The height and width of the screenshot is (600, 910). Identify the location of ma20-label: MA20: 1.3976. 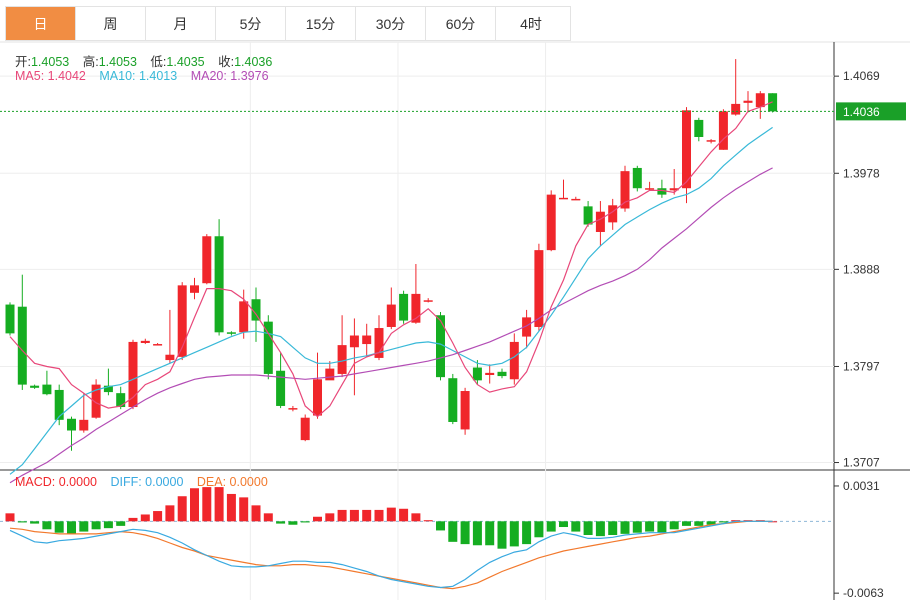
(229, 76).